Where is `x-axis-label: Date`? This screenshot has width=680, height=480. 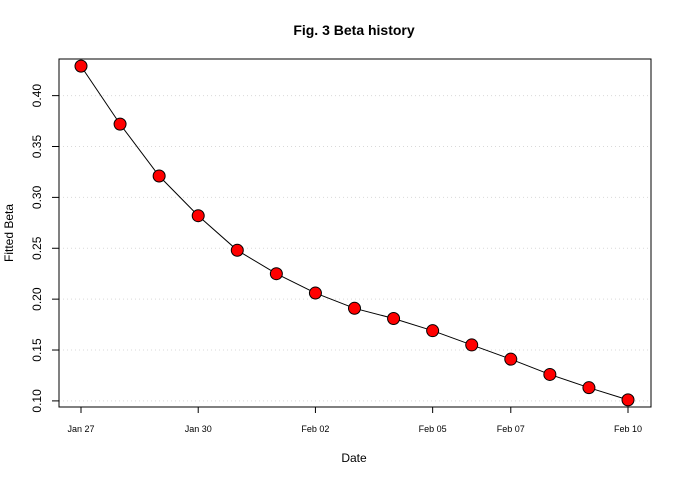
x-axis-label: Date is located at coordinates (354, 458).